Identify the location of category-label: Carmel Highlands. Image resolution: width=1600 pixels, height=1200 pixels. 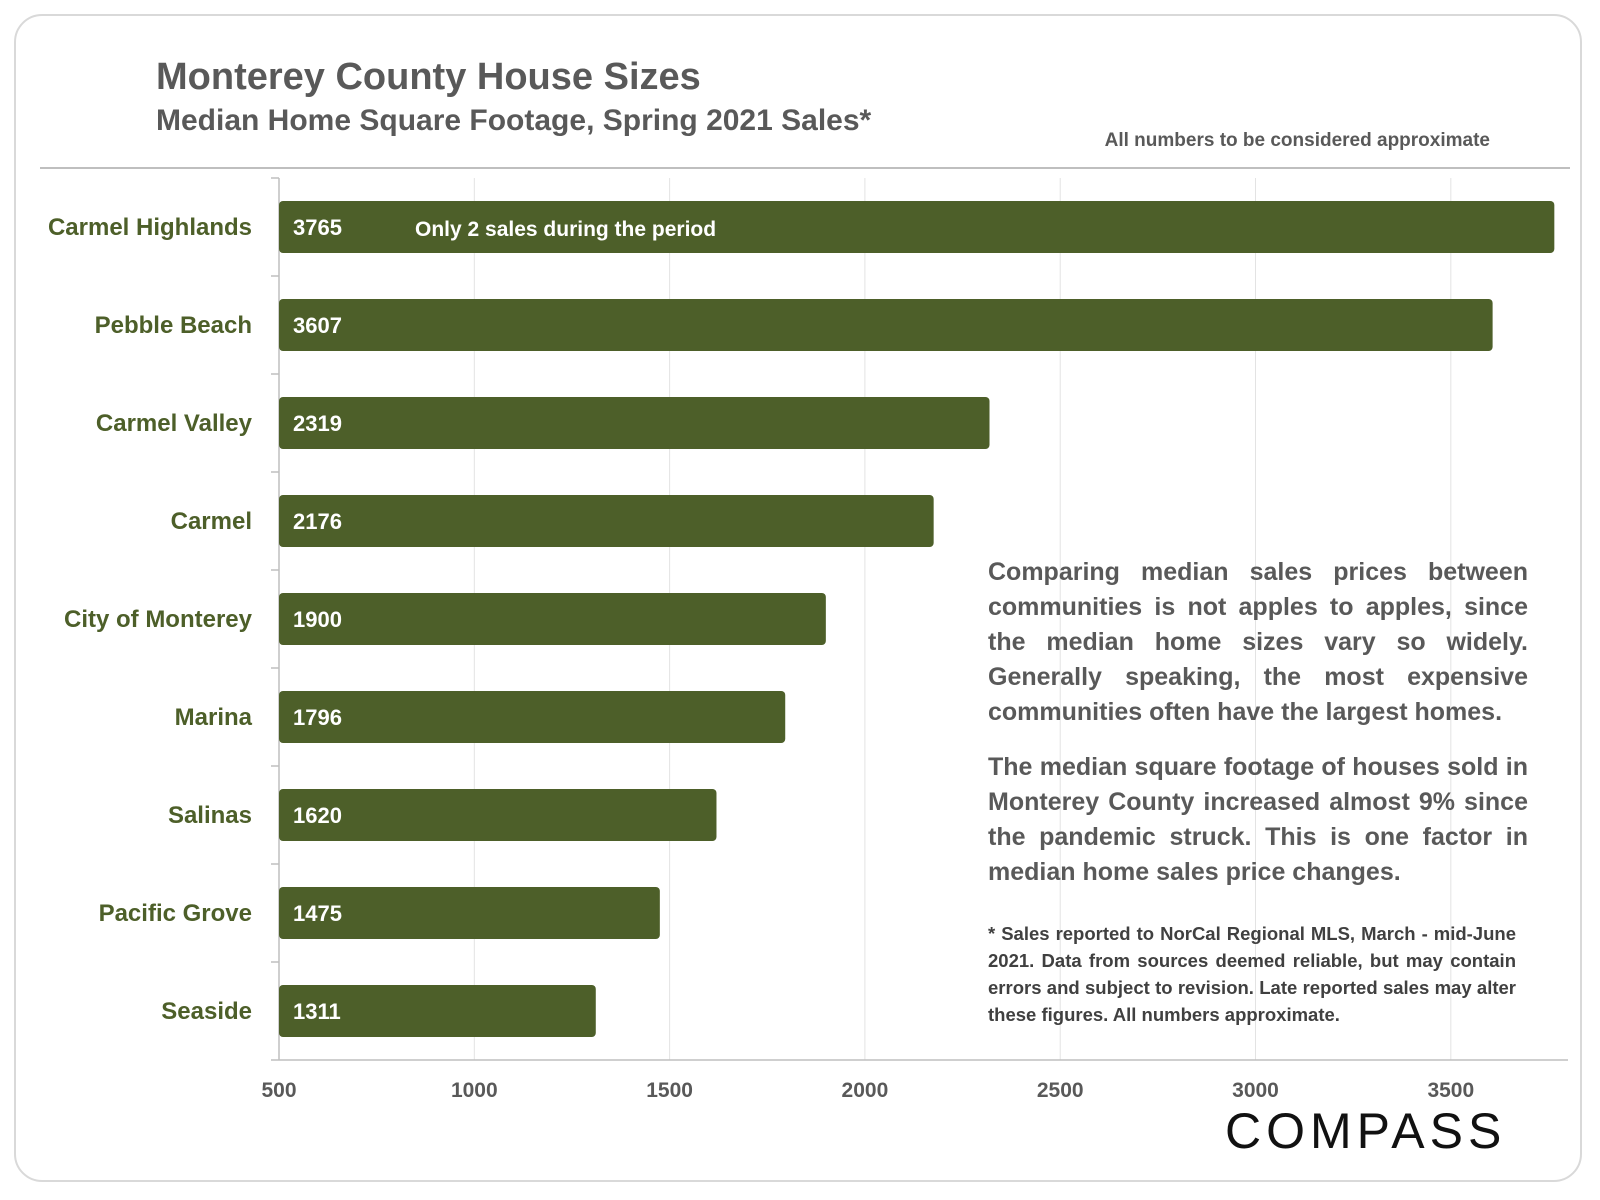
(150, 227).